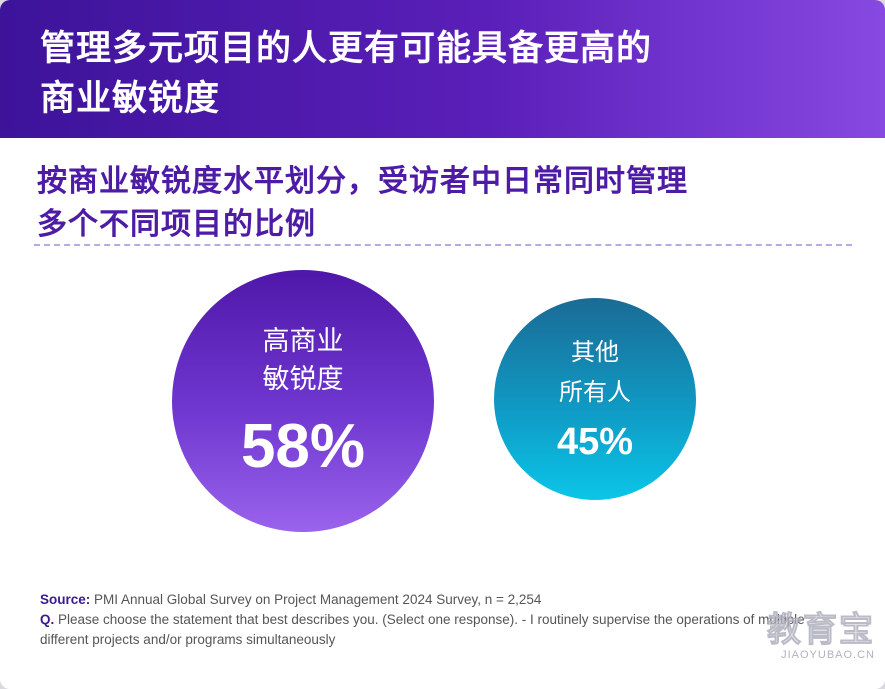  Describe the element at coordinates (432, 203) in the screenshot. I see `chart-subtitle: 按商业敏锐度水平划分，受访者中日常同时管理 多个不同项目的比例` at that location.